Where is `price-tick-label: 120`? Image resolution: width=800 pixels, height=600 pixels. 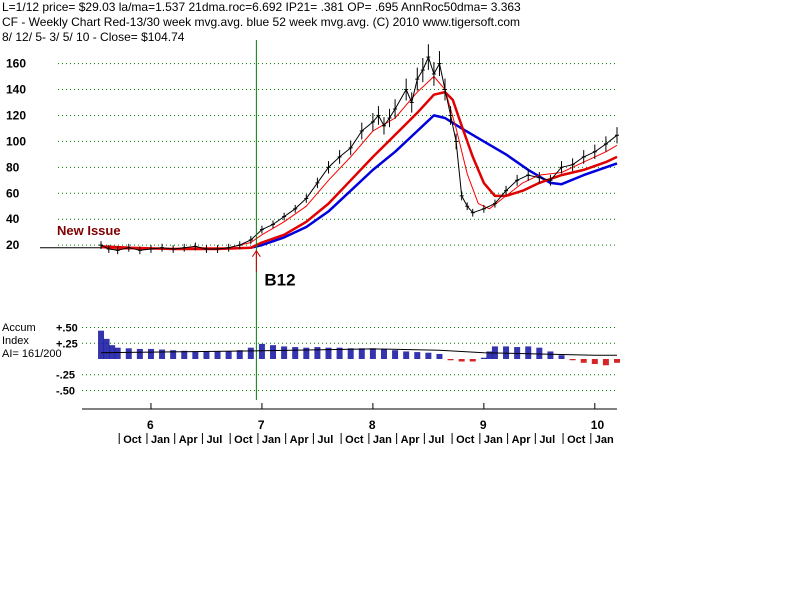 price-tick-label: 120 is located at coordinates (16, 115).